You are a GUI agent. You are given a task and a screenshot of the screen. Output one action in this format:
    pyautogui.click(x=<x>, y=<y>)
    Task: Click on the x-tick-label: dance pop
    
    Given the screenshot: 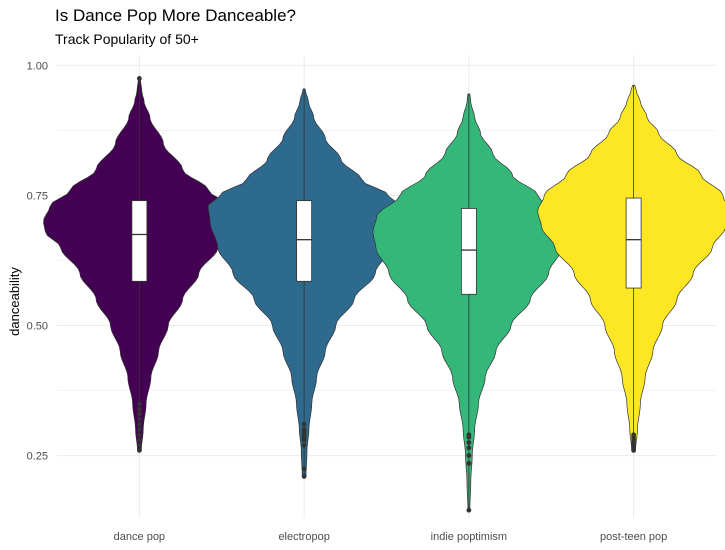 What is the action you would take?
    pyautogui.click(x=139, y=537)
    